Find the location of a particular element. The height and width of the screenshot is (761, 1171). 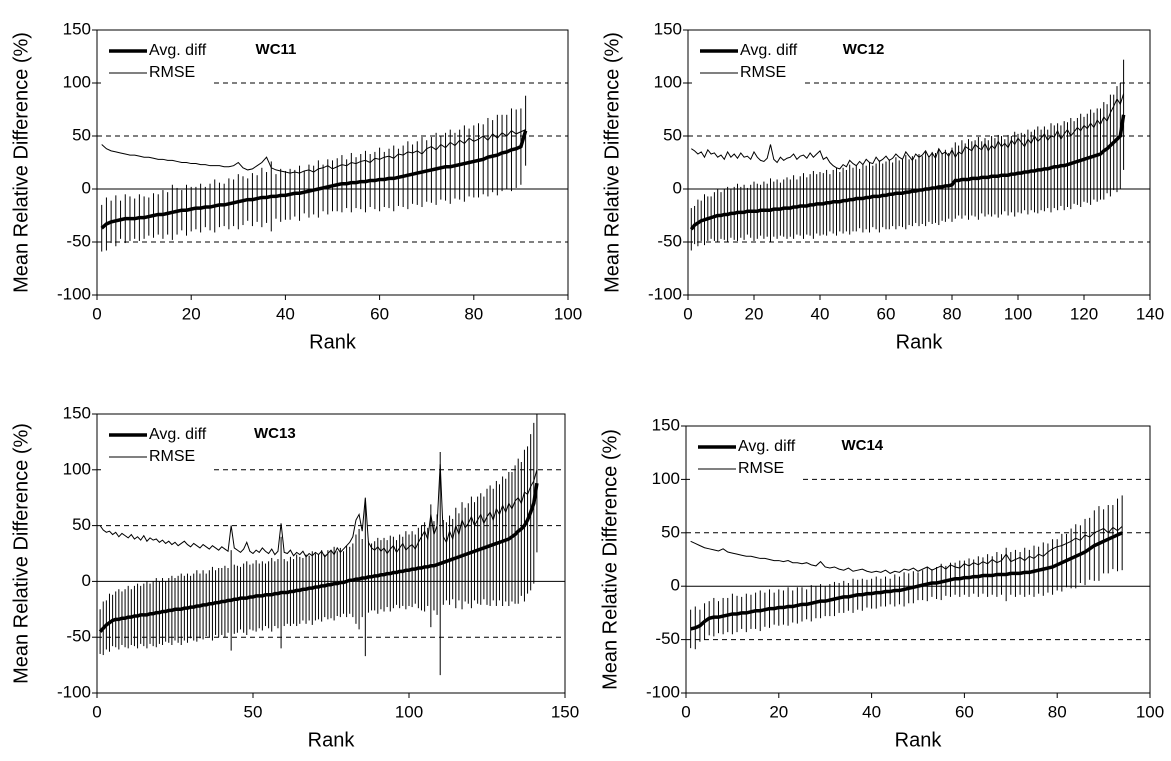

x-tick-label: 140 is located at coordinates (1150, 313).